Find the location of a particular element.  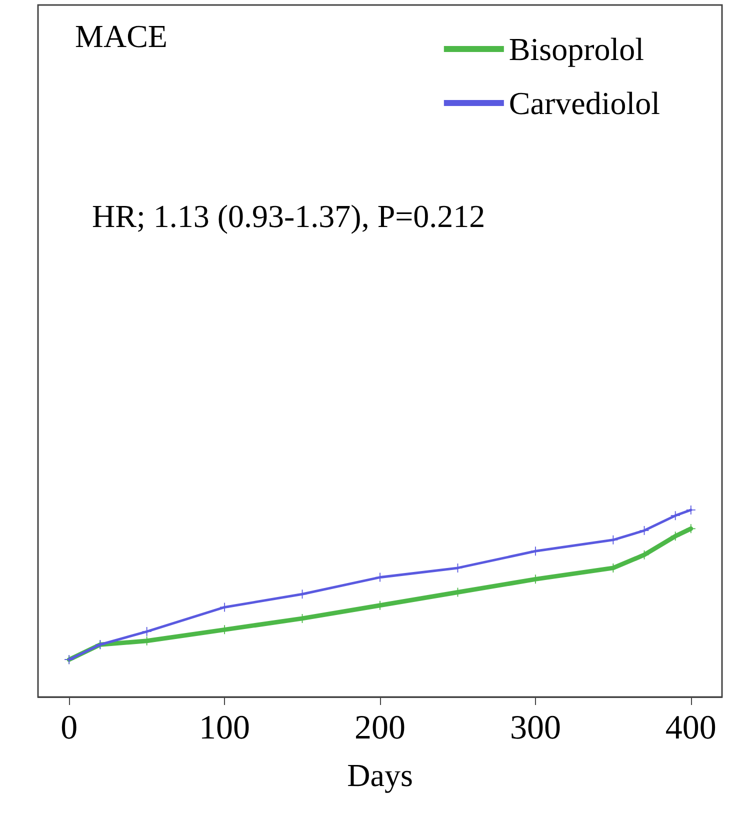

x-tick-label: 400 is located at coordinates (690, 728).